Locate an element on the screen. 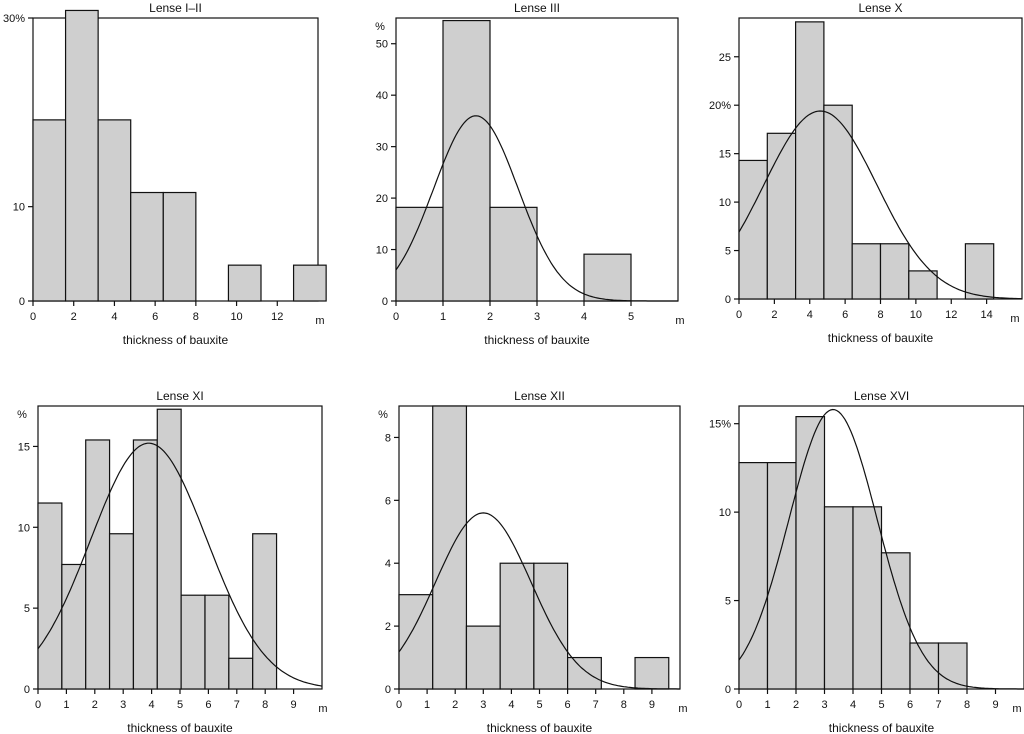 Image resolution: width=1024 pixels, height=734 pixels. y-tick-label: 5 is located at coordinates (728, 602).